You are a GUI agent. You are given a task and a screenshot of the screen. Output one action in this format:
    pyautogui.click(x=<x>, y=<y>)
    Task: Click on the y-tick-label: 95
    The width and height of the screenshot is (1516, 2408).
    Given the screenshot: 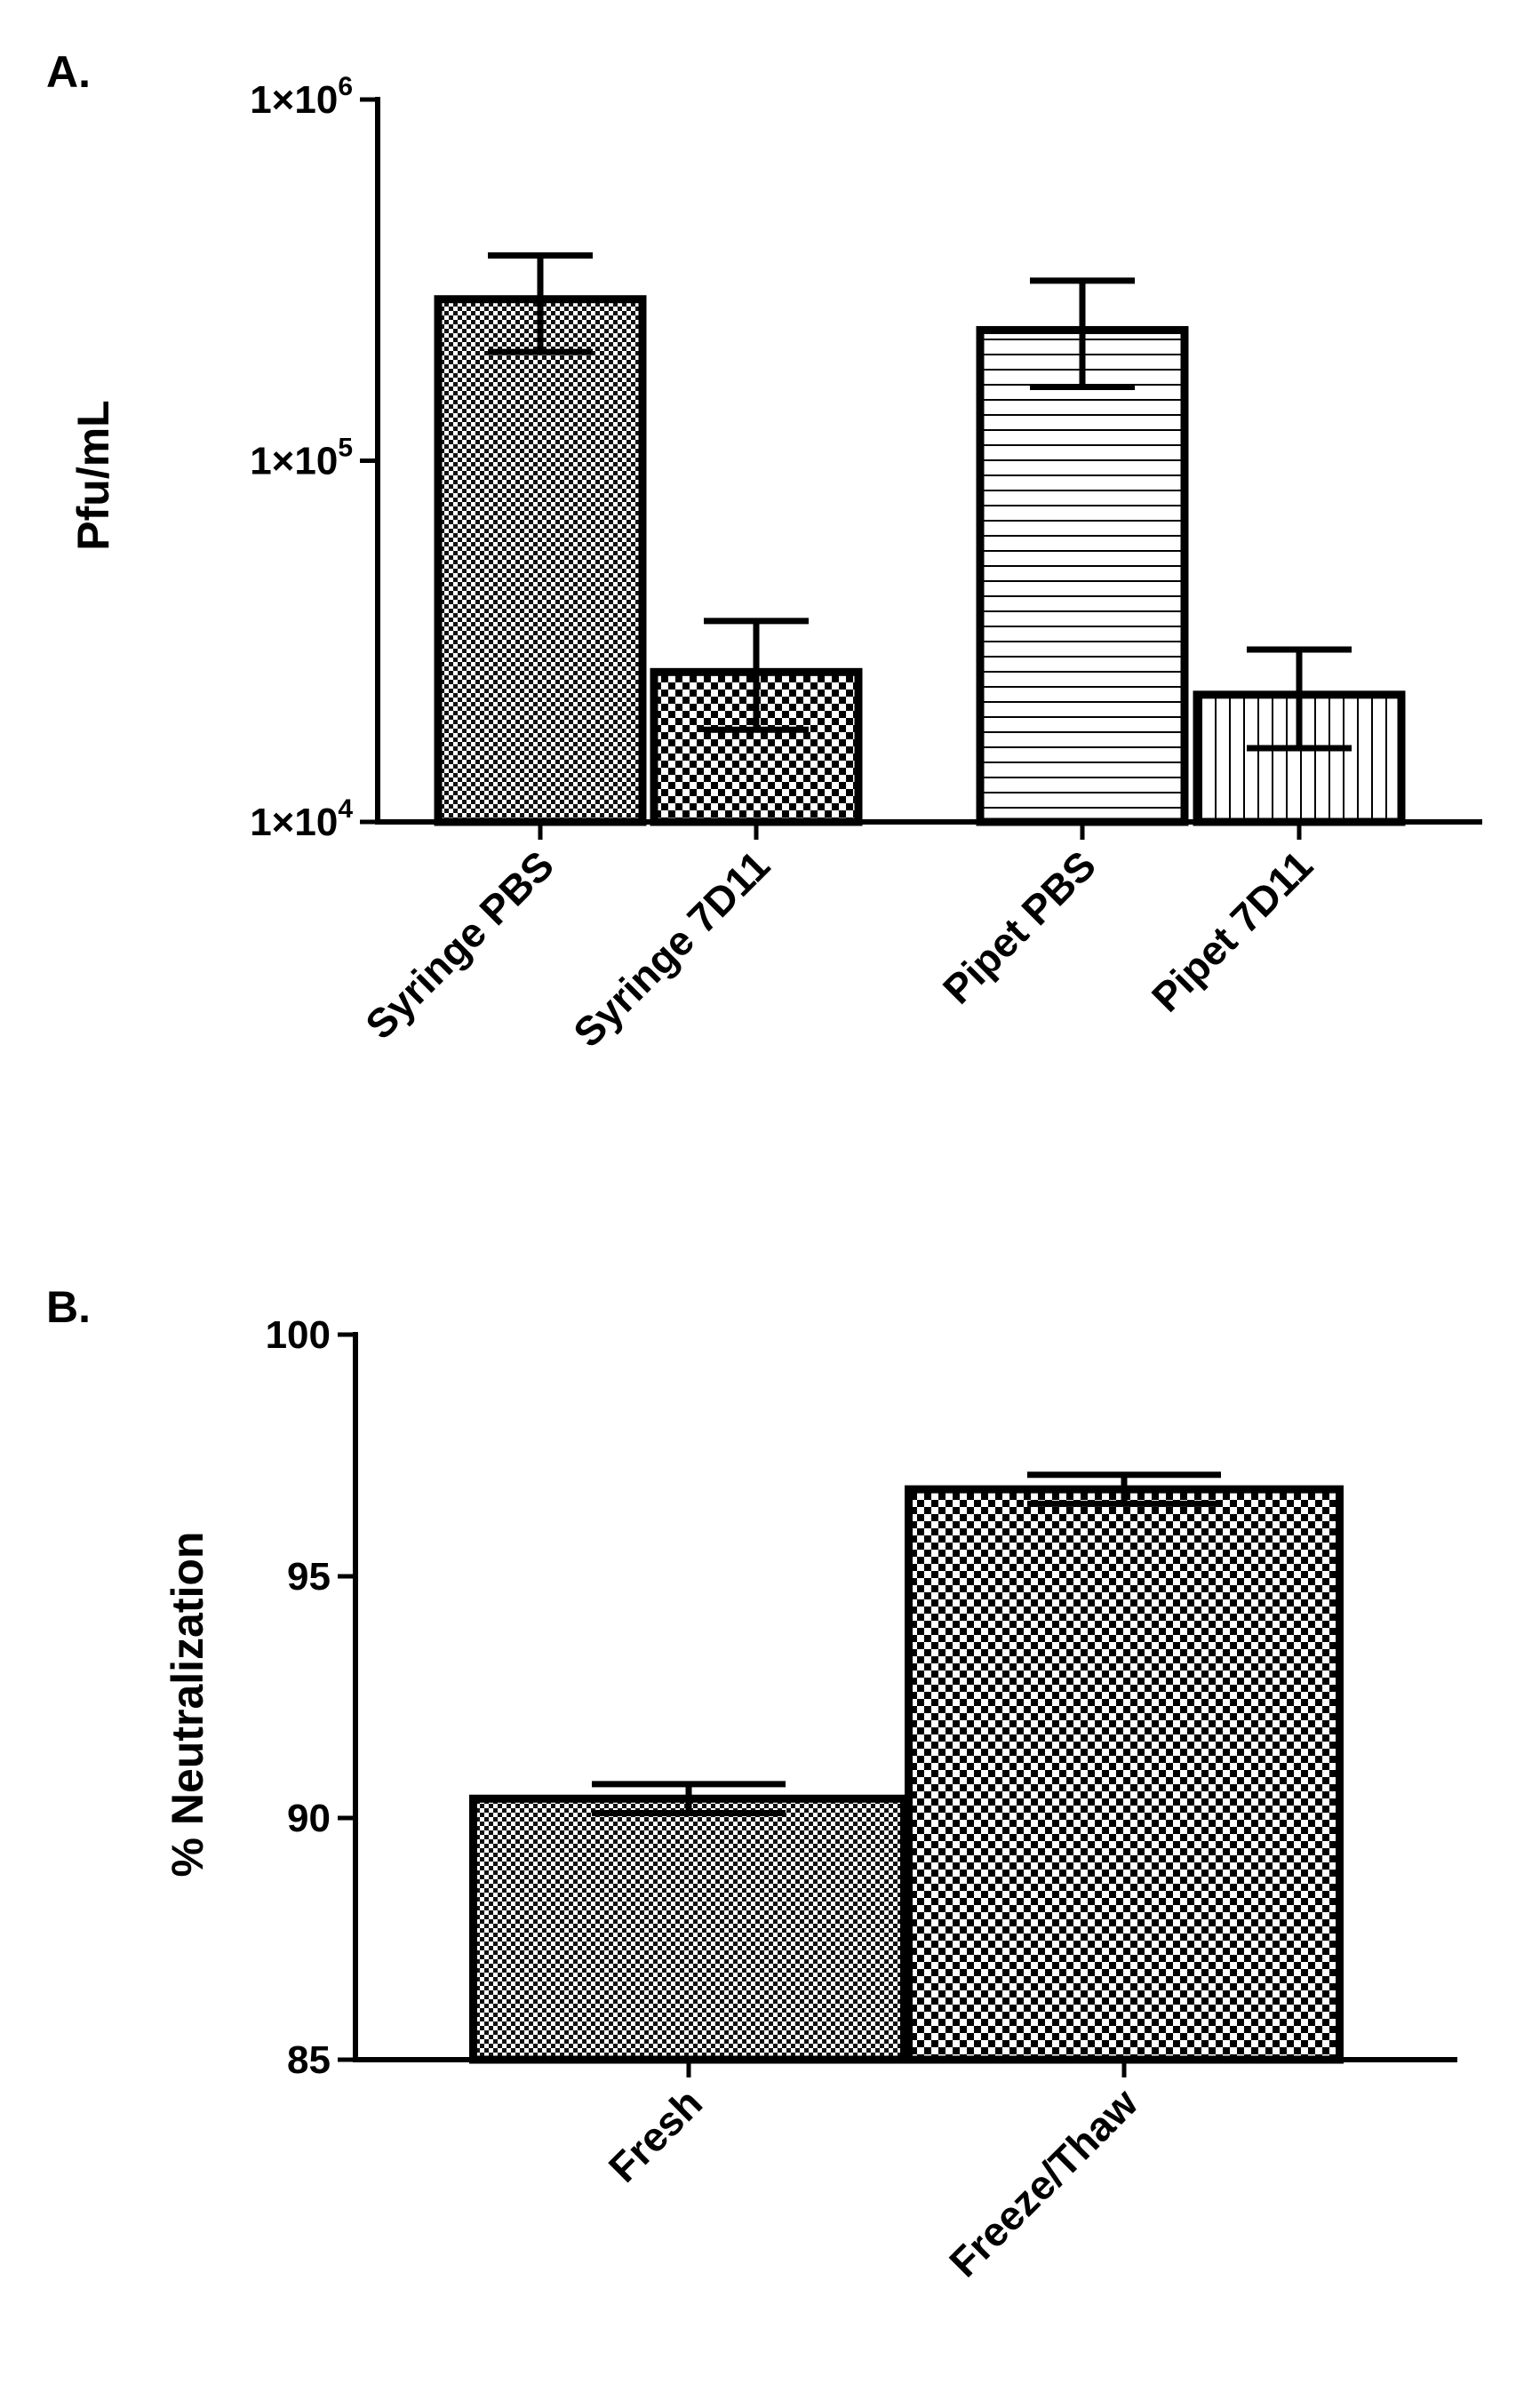 What is the action you would take?
    pyautogui.click(x=309, y=1577)
    